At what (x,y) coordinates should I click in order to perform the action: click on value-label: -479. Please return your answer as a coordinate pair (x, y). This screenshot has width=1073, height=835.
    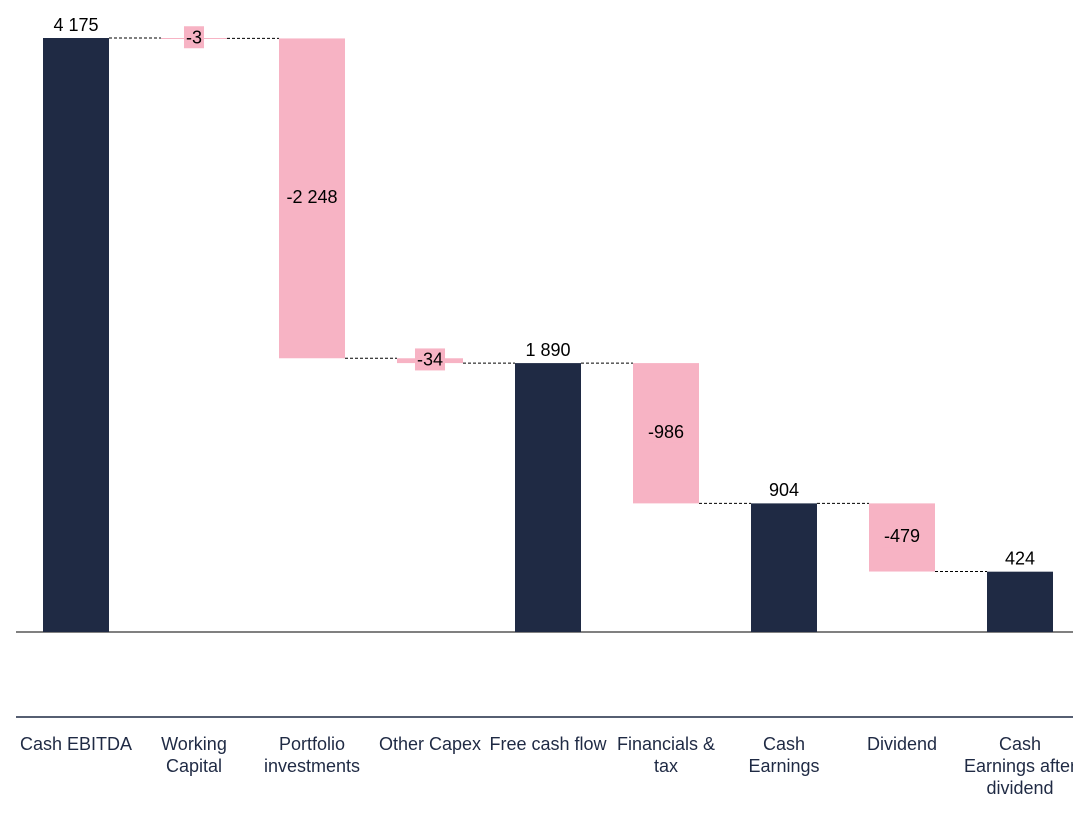
    Looking at the image, I should click on (902, 536).